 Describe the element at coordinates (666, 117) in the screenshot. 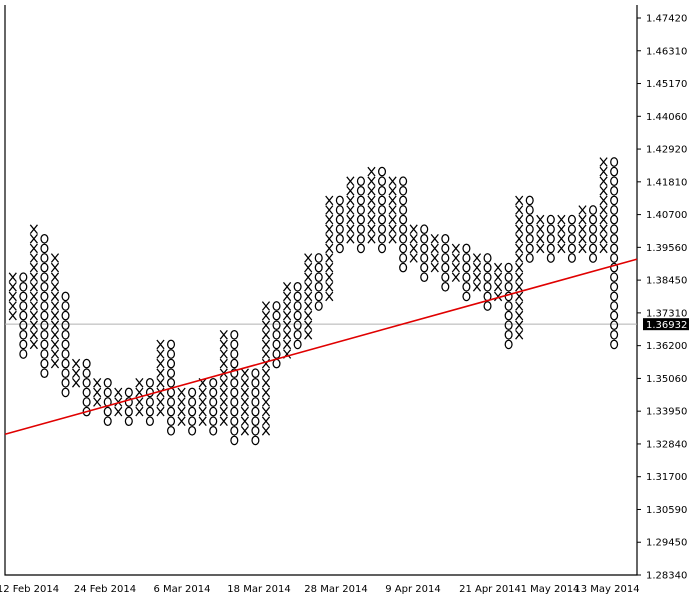

I see `y-axis-label: 1.44060` at that location.